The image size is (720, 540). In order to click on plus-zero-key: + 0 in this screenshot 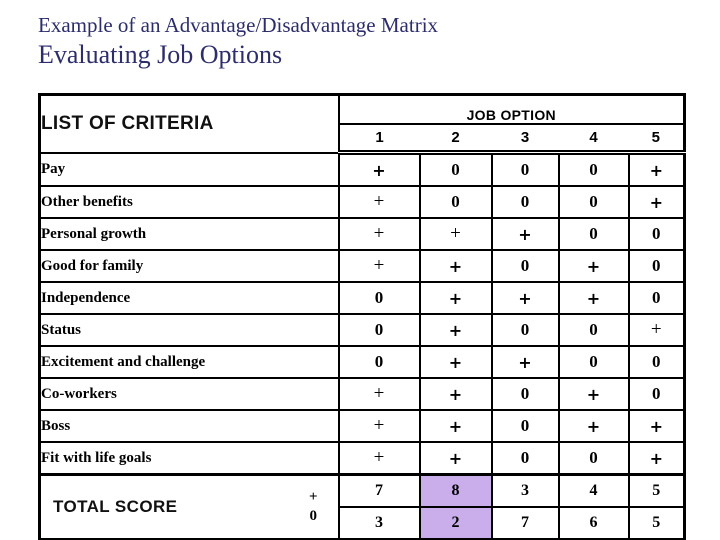, I will do `click(313, 507)`.